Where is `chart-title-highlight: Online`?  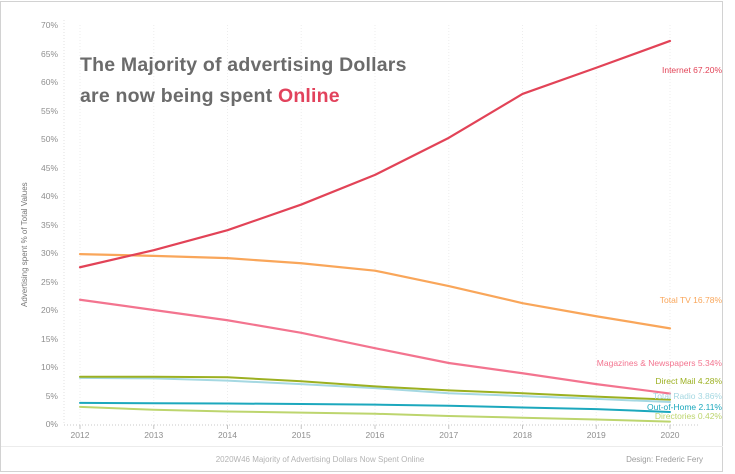 chart-title-highlight: Online is located at coordinates (308, 96).